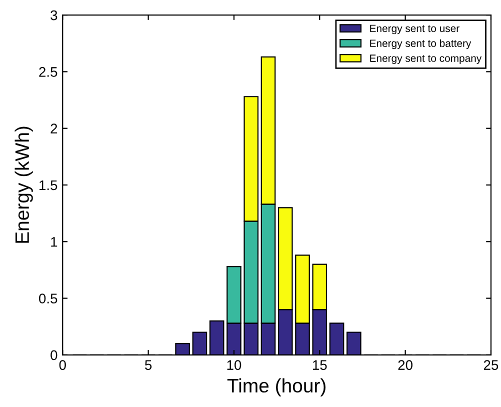  What do you see at coordinates (319, 365) in the screenshot?
I see `x-tick-label: 15` at bounding box center [319, 365].